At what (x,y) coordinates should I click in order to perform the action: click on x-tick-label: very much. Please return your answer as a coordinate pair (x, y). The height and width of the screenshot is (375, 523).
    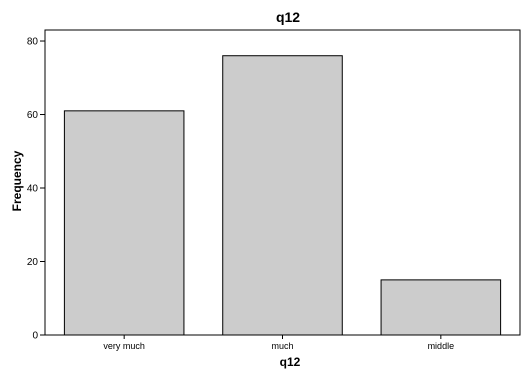
    Looking at the image, I should click on (124, 346).